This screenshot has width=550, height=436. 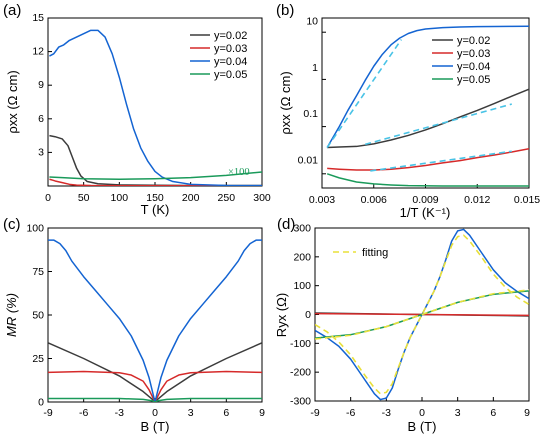 I want to click on panel-a-x-ticks: 0 50 100 150 200 250 300, so click(x=158, y=198).